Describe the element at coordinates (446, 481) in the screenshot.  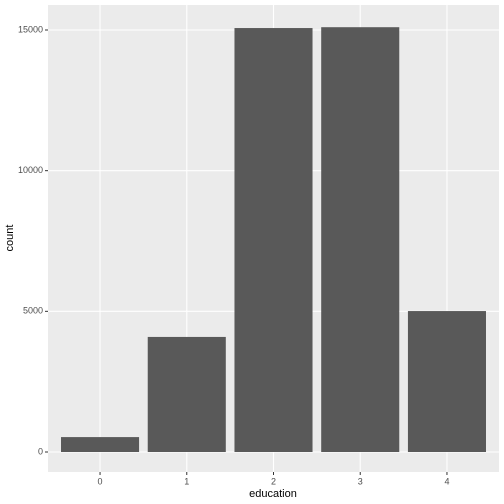
I see `x-tick-label: 4` at that location.